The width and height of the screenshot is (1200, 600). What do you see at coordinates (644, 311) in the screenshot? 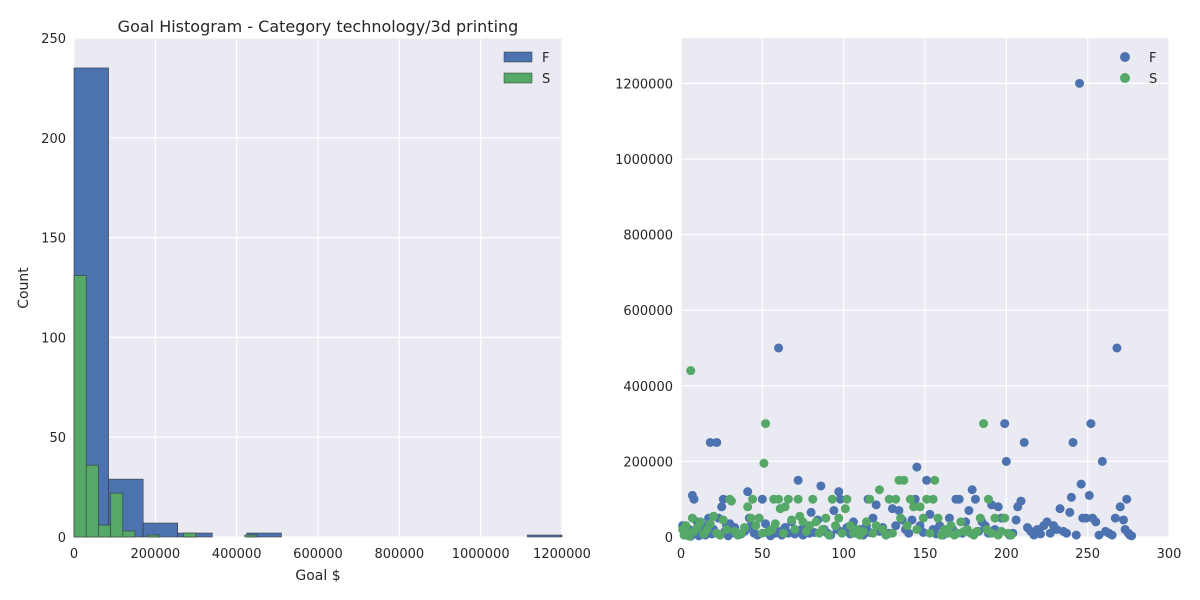
I see `scatter-y-ticks: 0 200000 400000 600000 800000 1000000 1200000` at bounding box center [644, 311].